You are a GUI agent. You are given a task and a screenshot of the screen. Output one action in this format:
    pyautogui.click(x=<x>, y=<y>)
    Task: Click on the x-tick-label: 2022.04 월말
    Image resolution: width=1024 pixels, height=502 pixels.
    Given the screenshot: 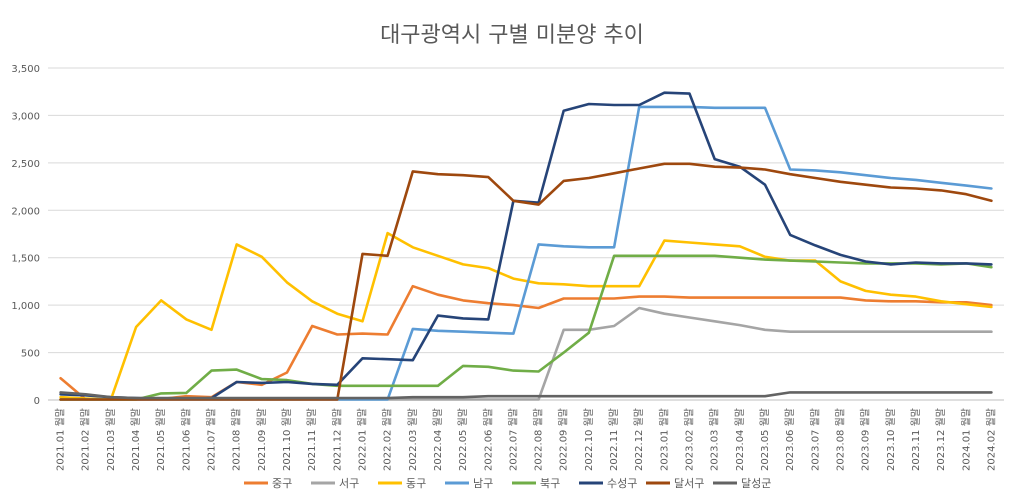 What is the action you would take?
    pyautogui.click(x=438, y=439)
    